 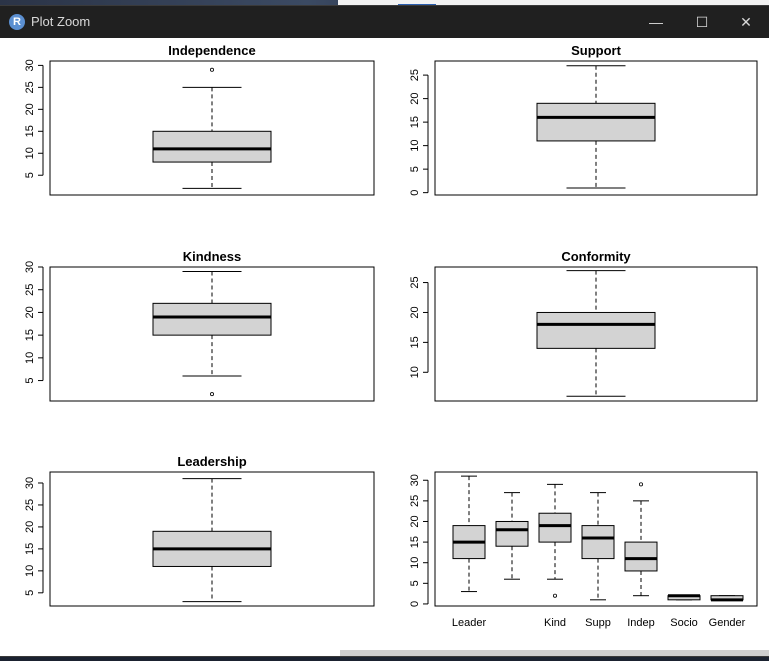 What do you see at coordinates (641, 539) in the screenshot?
I see `box-indep` at bounding box center [641, 539].